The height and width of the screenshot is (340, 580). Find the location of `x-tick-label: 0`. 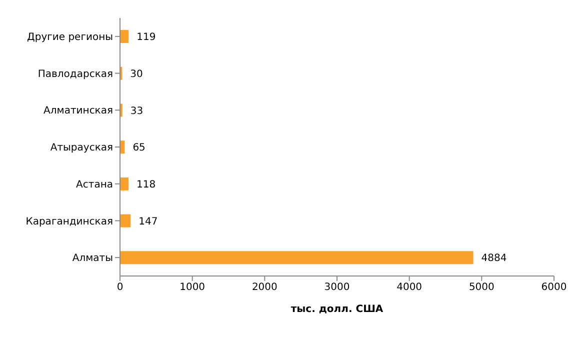

x-tick-label: 0 is located at coordinates (120, 288).